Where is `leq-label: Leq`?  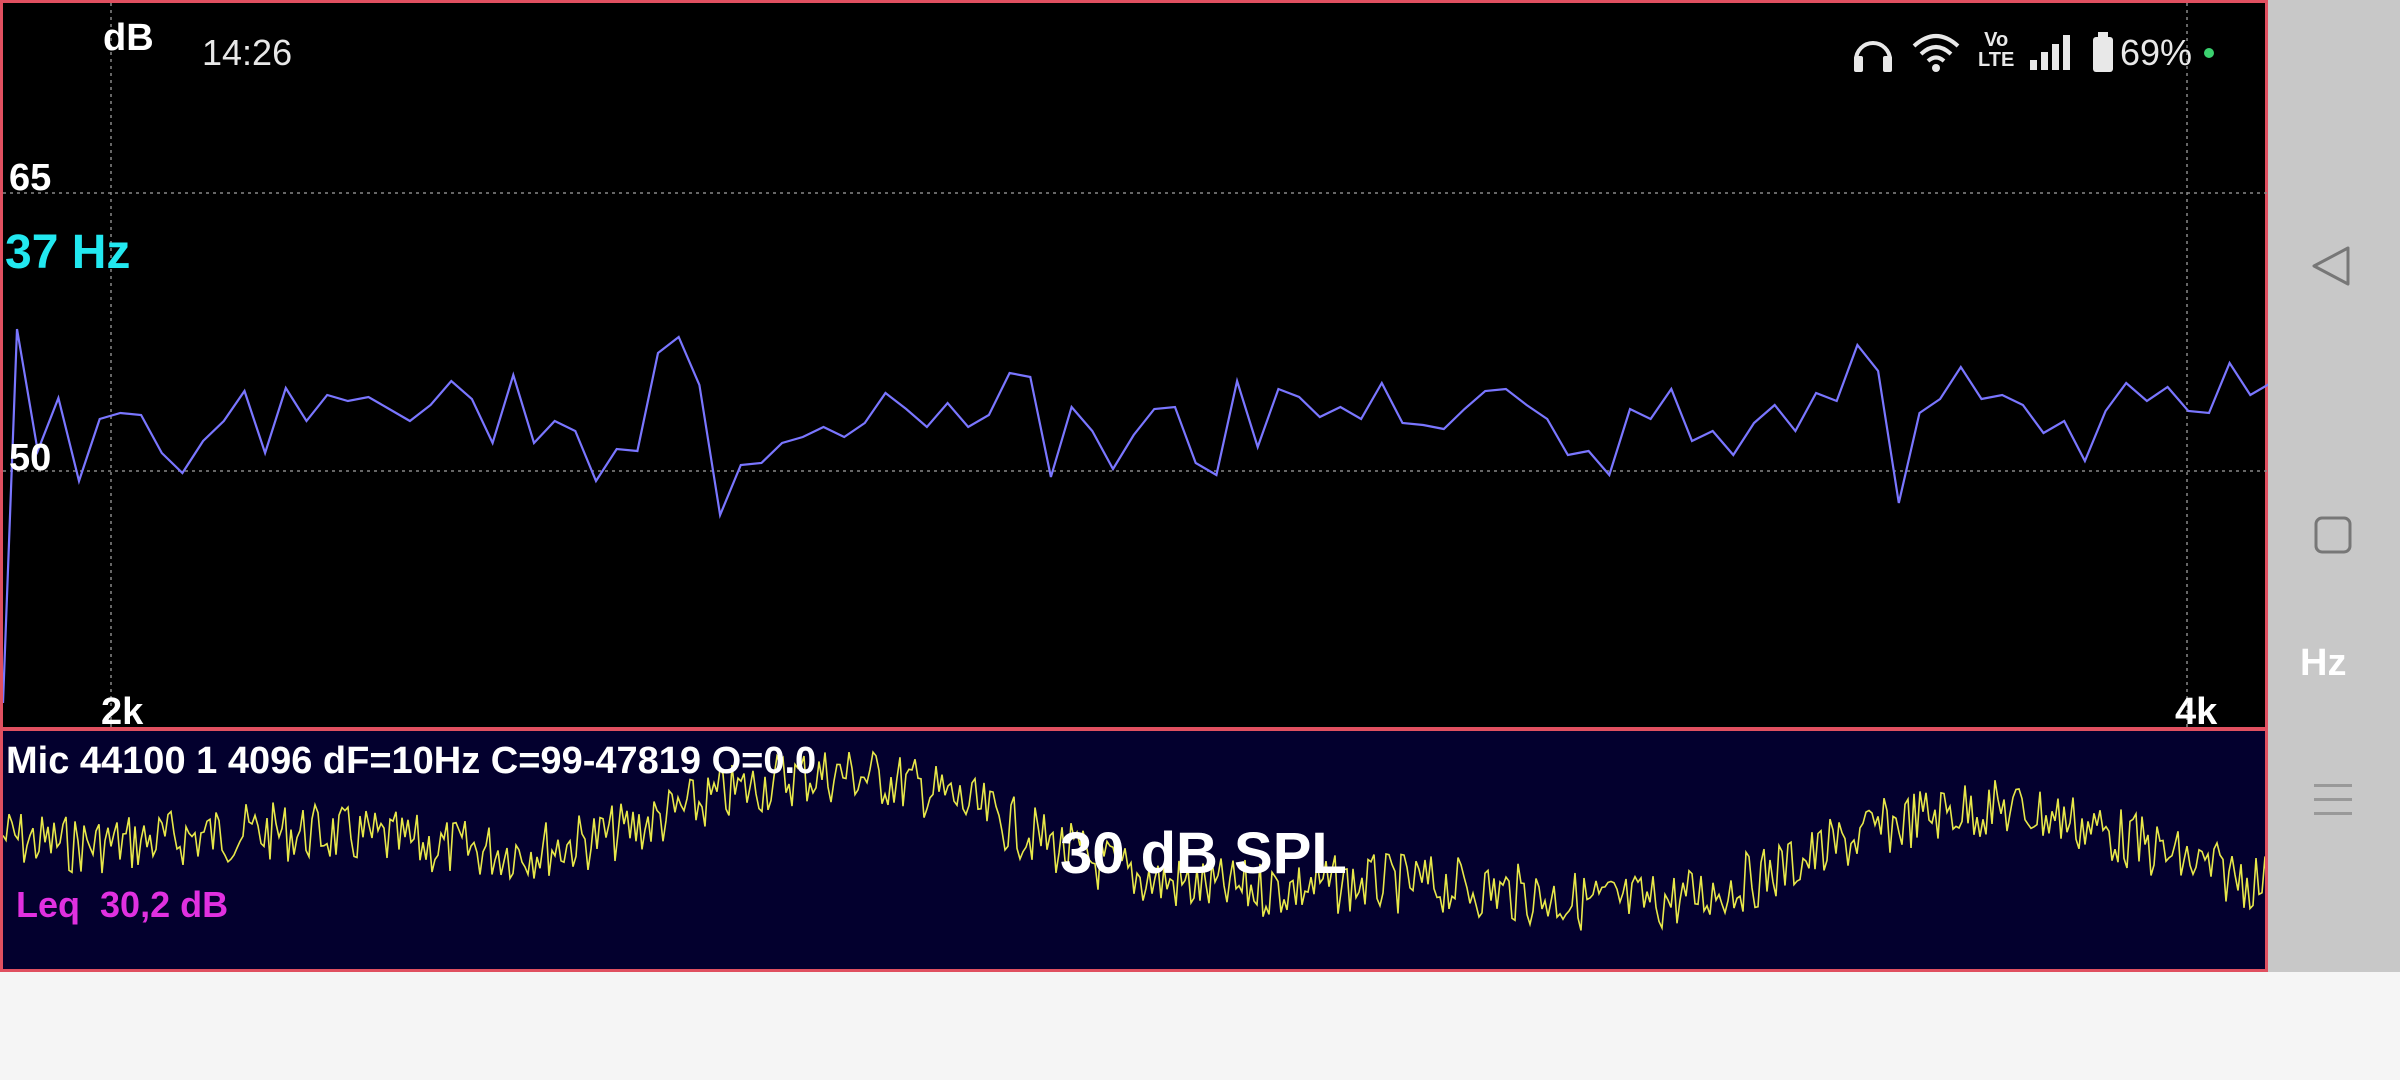 leq-label: Leq is located at coordinates (48, 904).